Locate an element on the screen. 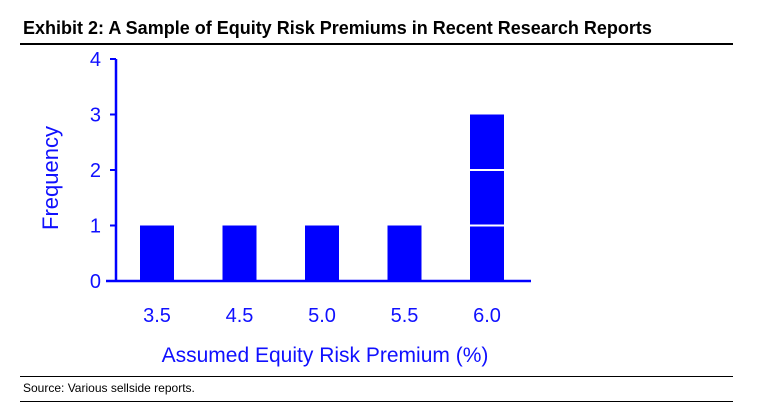 The image size is (757, 409). x-tick-label: 5.5 is located at coordinates (405, 316).